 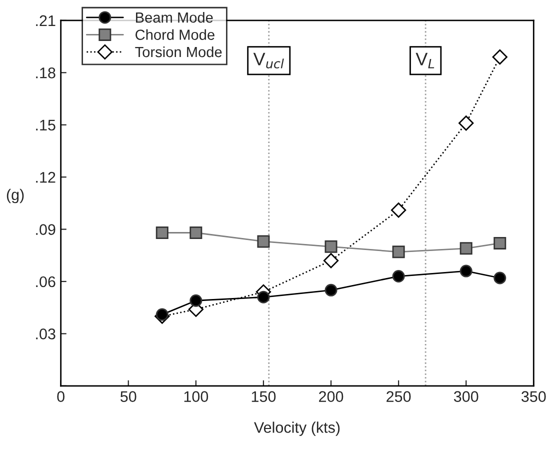 What do you see at coordinates (178, 52) in the screenshot?
I see `legend-label: Torsion Mode` at bounding box center [178, 52].